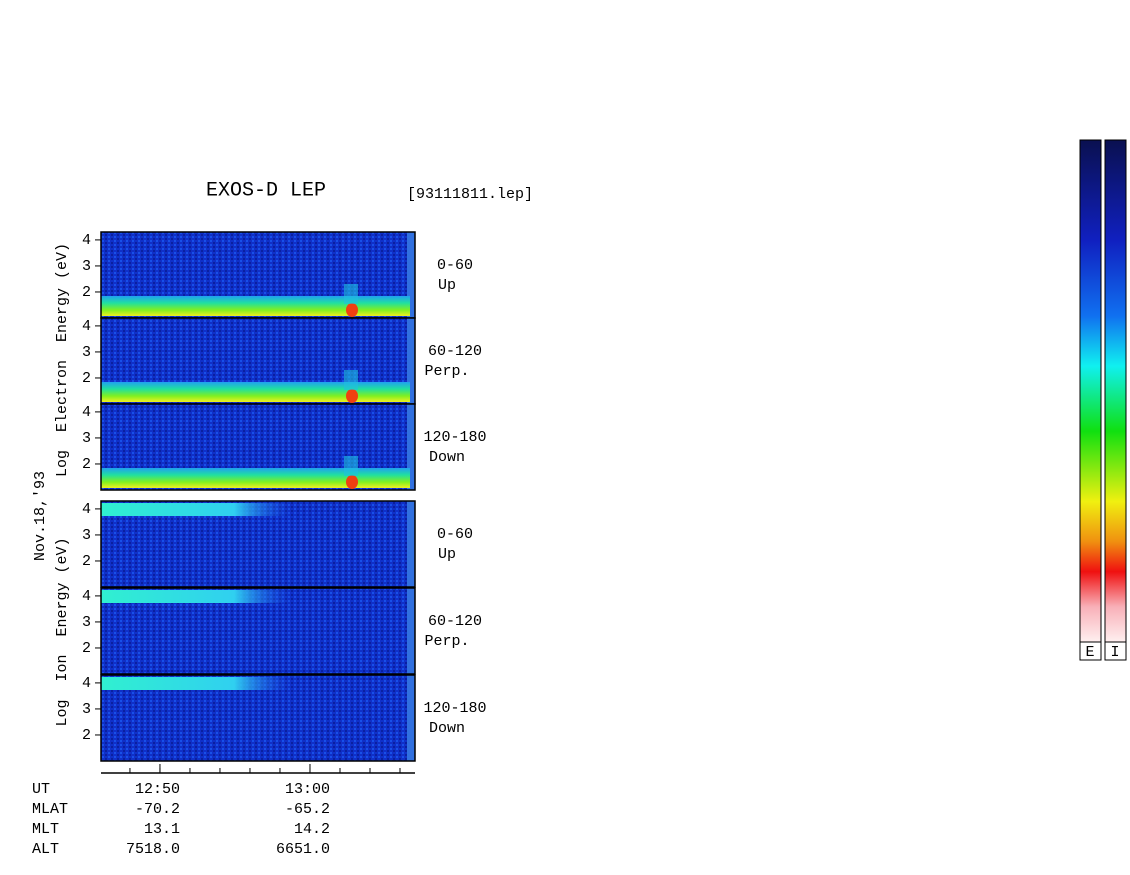 The image size is (1130, 875). What do you see at coordinates (312, 829) in the screenshot?
I see `row-value: 14.2` at bounding box center [312, 829].